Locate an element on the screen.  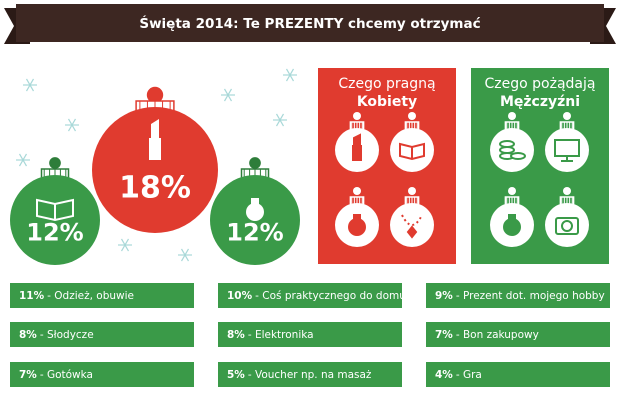
item-label: - Coś praktycznego do domu is located at coordinates (330, 296).